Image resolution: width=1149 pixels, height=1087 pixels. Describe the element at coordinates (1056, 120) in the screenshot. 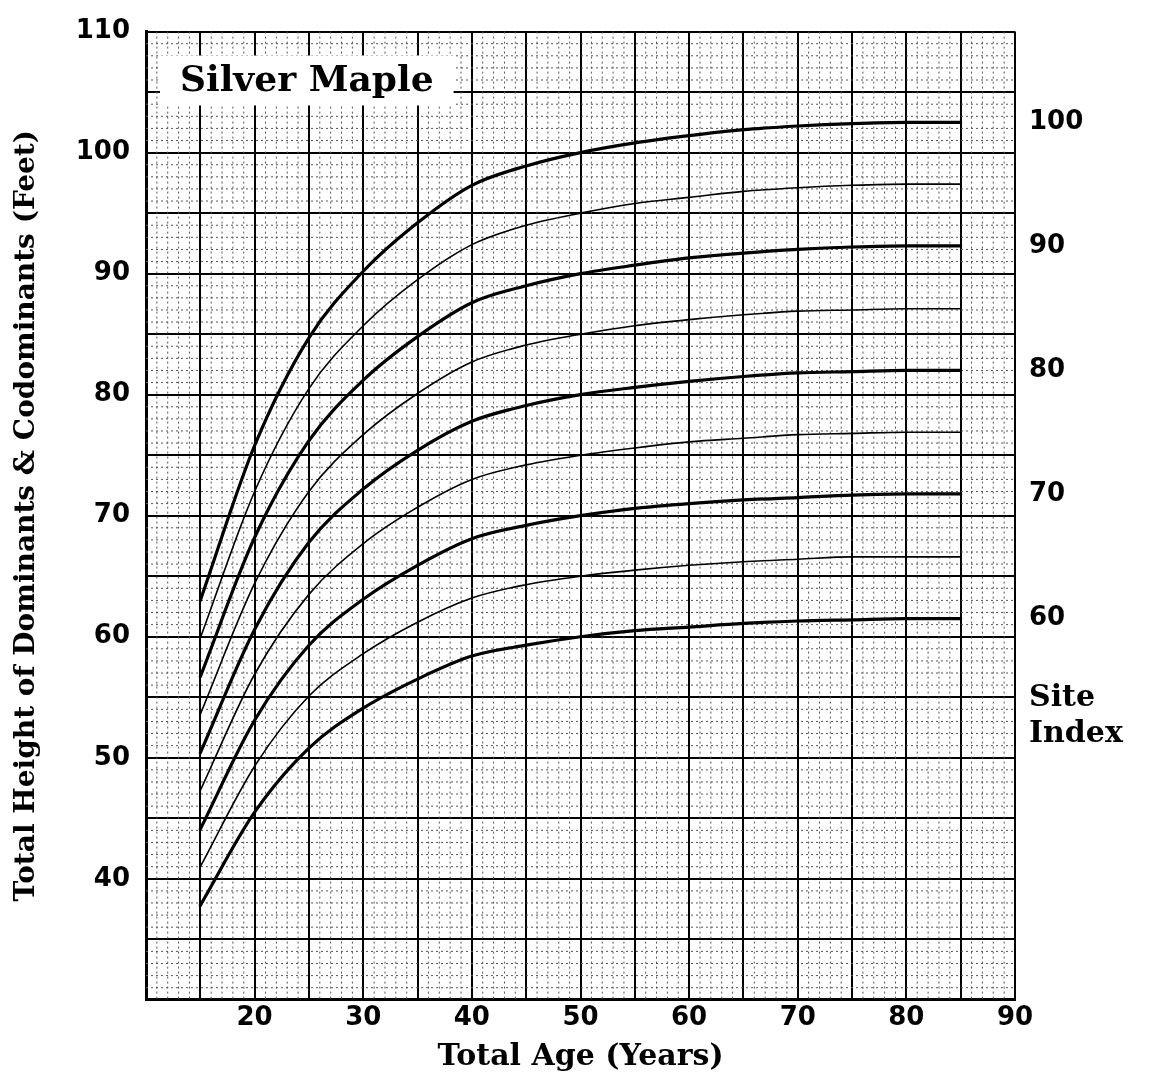

I see `text: 100` at that location.